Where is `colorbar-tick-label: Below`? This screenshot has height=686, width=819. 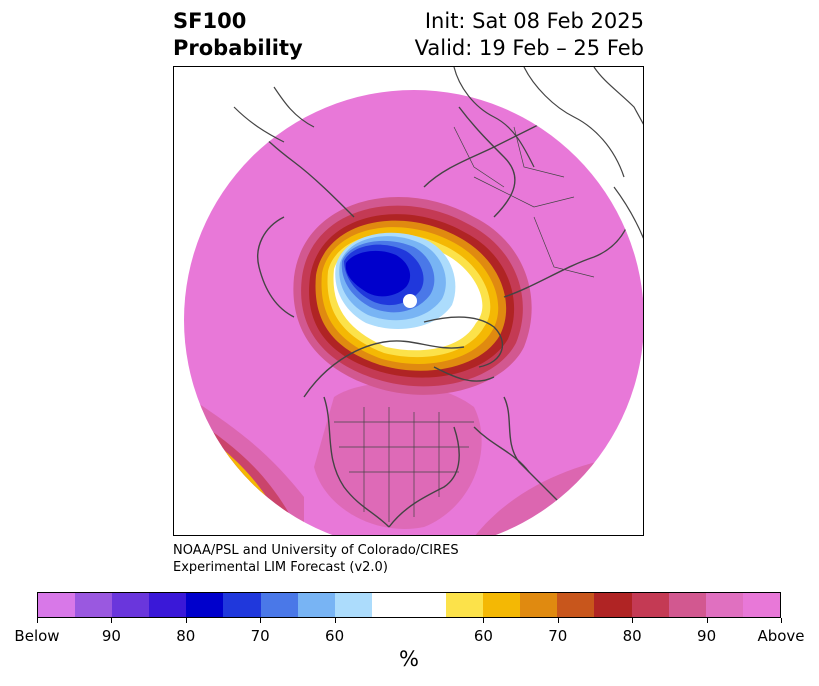
colorbar-tick-label: Below is located at coordinates (37, 636).